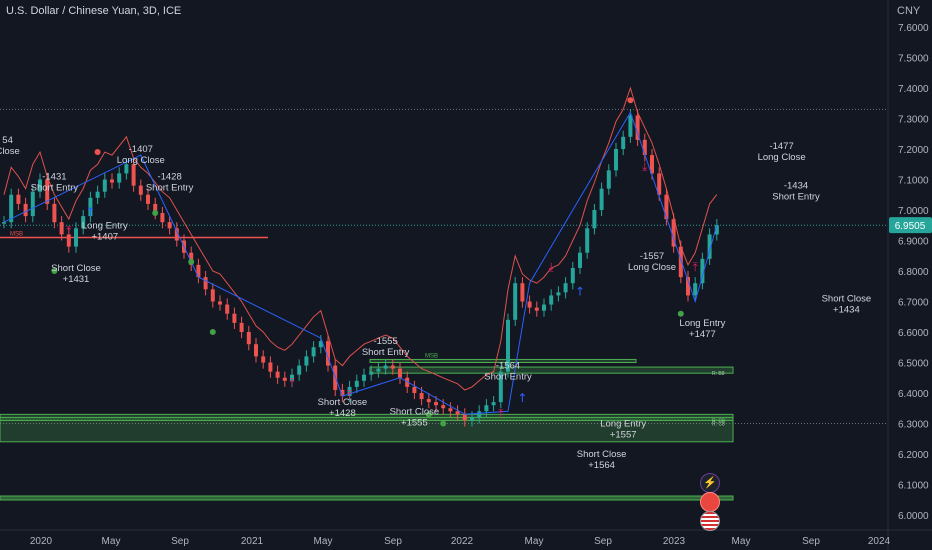 The height and width of the screenshot is (550, 932). Describe the element at coordinates (580, 291) in the screenshot. I see `long-entry-marker: ↑` at that location.